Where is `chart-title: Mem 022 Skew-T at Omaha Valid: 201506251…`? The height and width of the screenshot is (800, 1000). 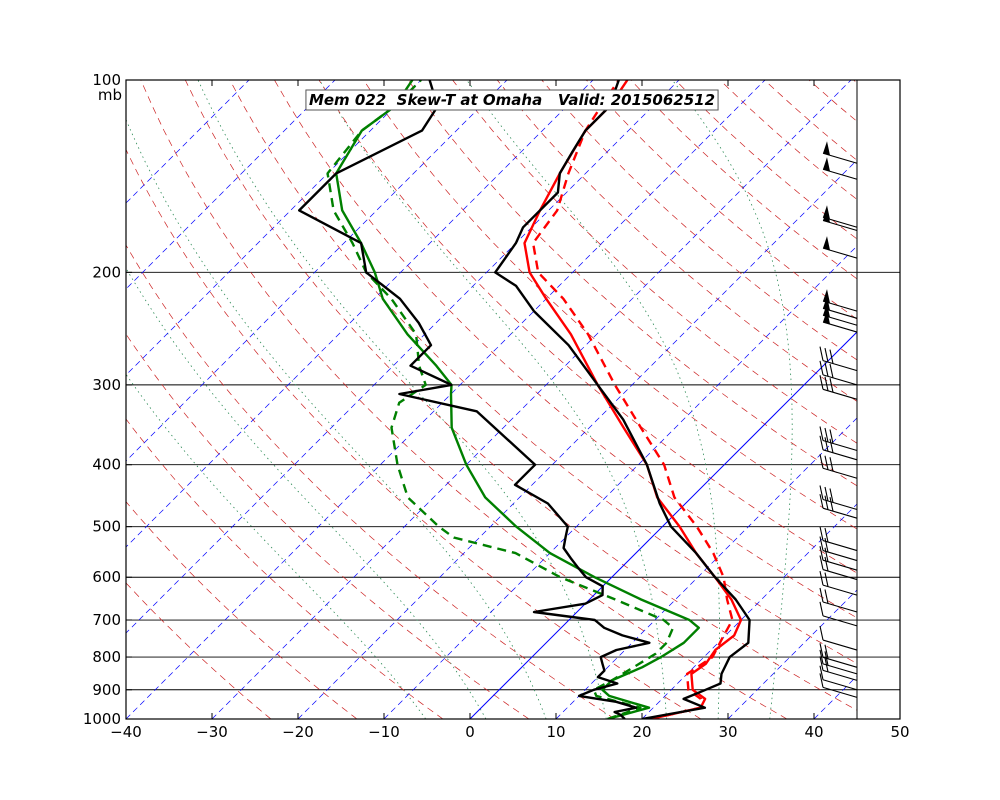
chart-title: Mem 022 Skew-T at Omaha Valid: 201506251… is located at coordinates (512, 100).